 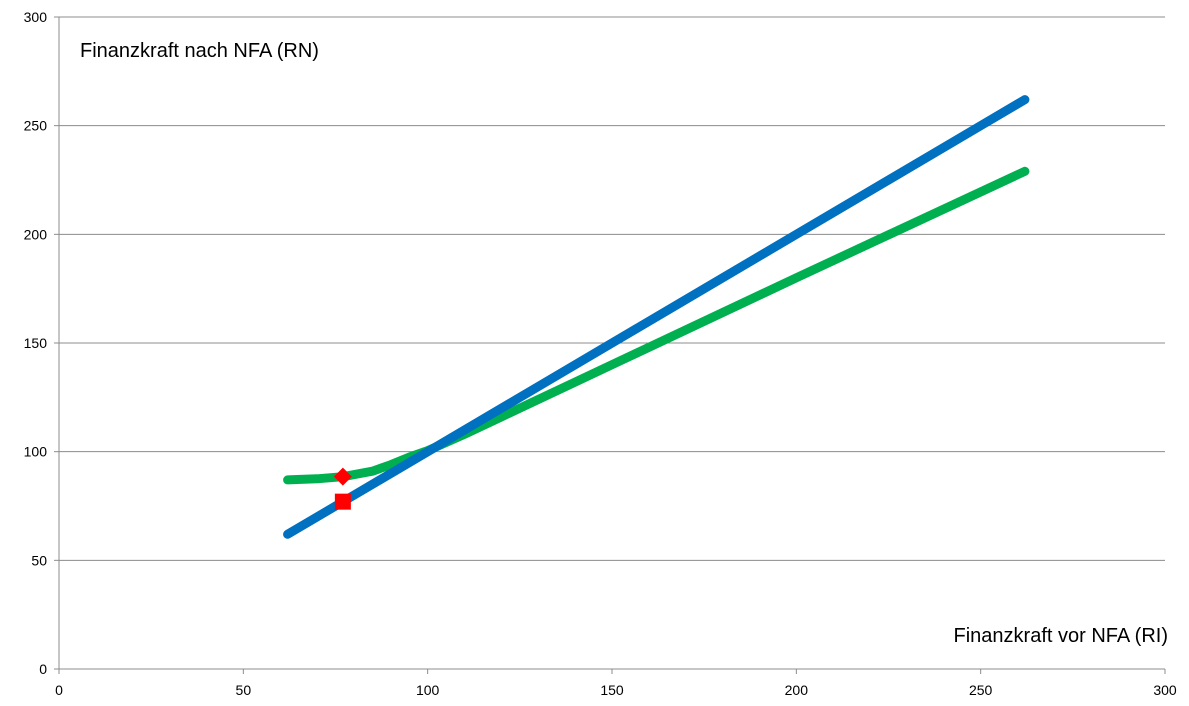 I want to click on marker-diamond, so click(x=342, y=476).